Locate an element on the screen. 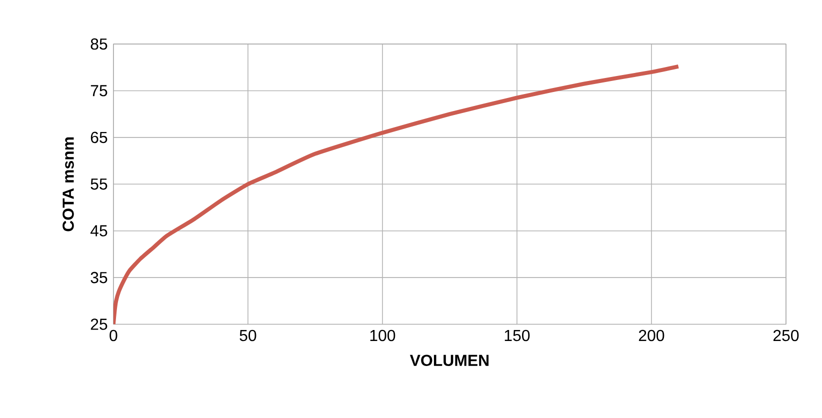 Image resolution: width=822 pixels, height=418 pixels. y-tick-label: 25 is located at coordinates (99, 324).